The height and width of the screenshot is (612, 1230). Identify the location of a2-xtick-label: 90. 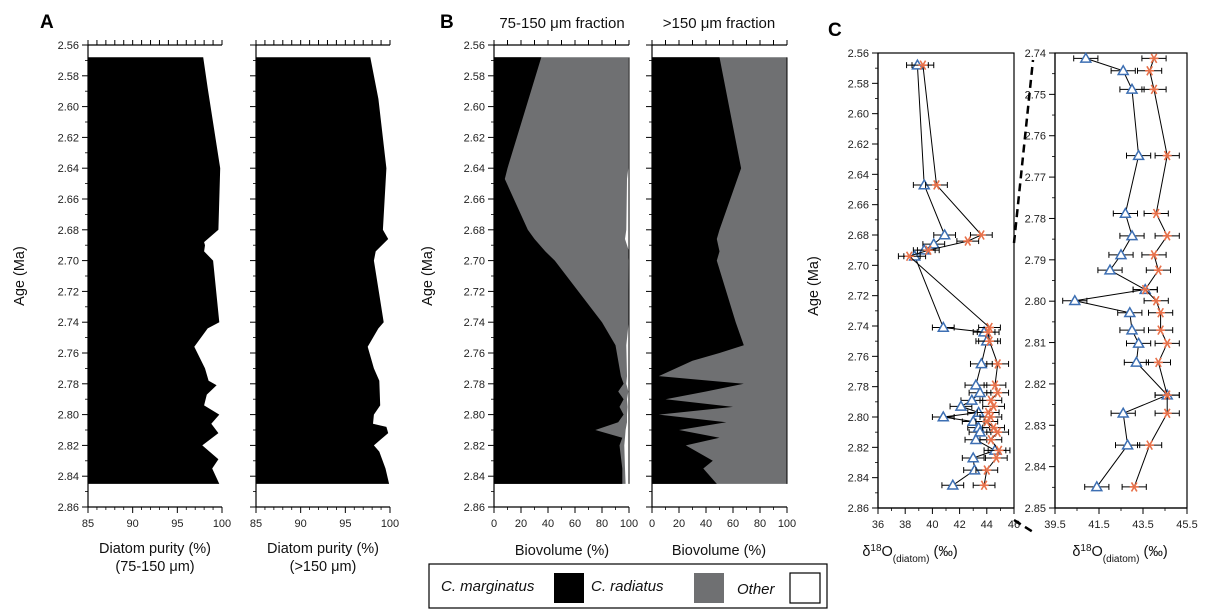
(301, 524).